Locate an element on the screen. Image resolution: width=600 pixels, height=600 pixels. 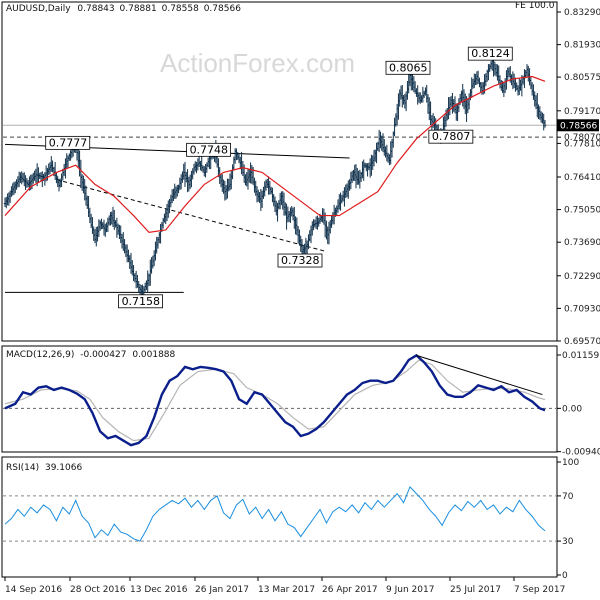
price-tick-label: 0.81930 is located at coordinates (582, 46).